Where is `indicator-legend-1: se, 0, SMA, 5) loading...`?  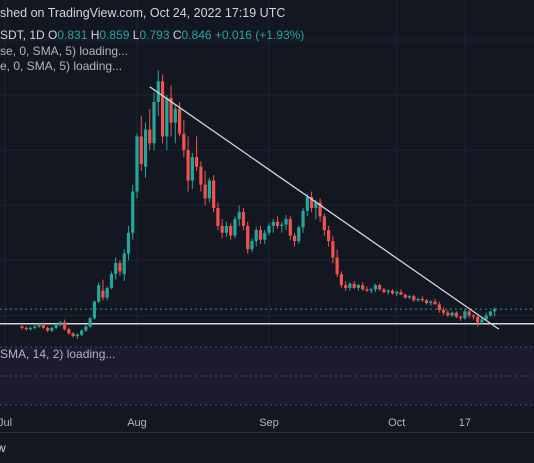
indicator-legend-1: se, 0, SMA, 5) loading... is located at coordinates (64, 51).